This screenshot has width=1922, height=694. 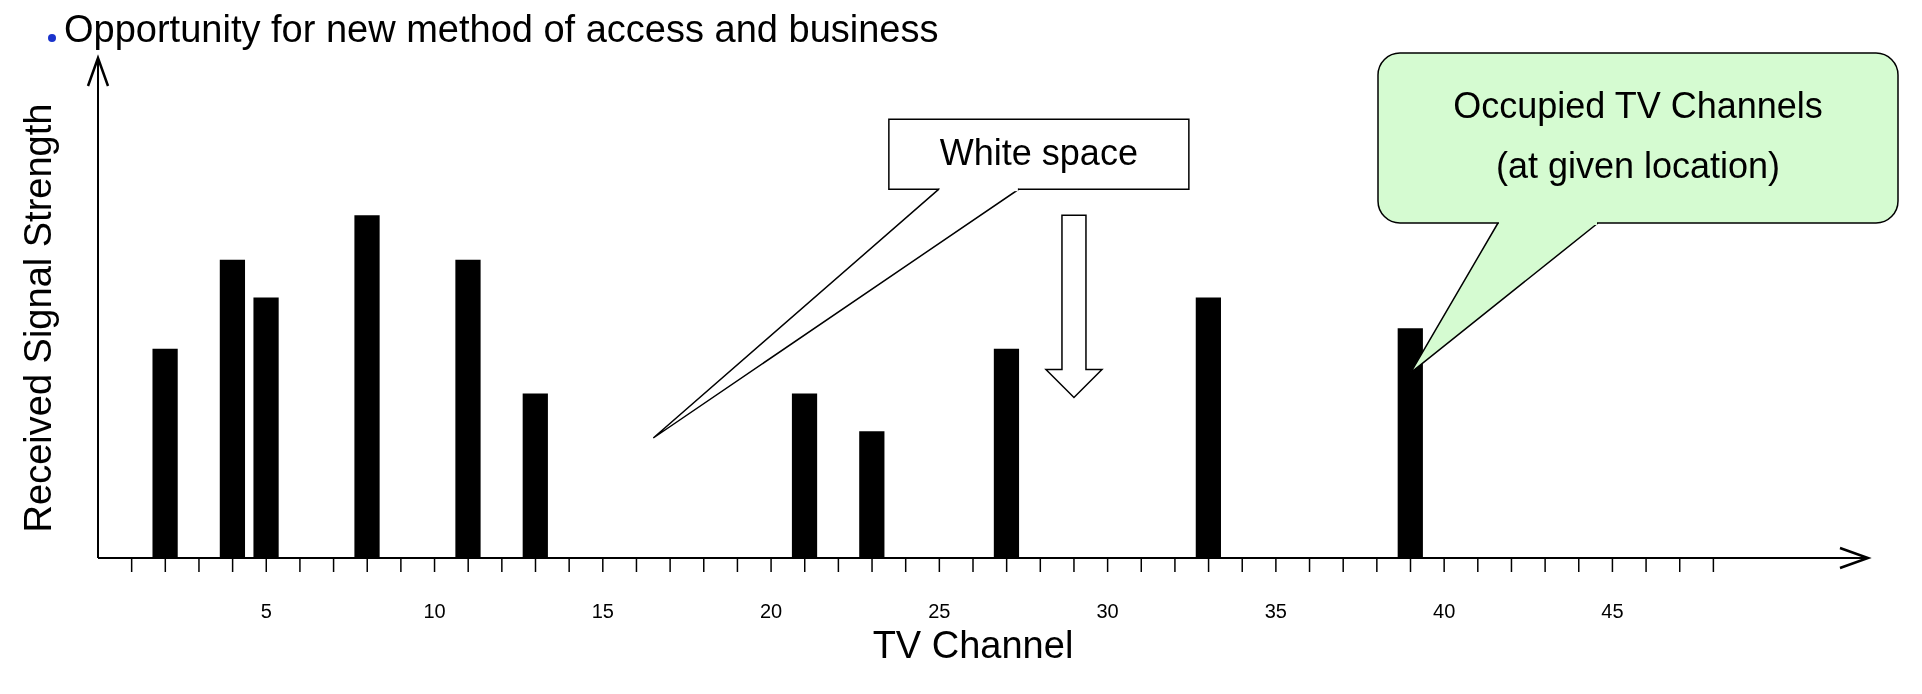 I want to click on x-tick-label: 25, so click(x=939, y=611).